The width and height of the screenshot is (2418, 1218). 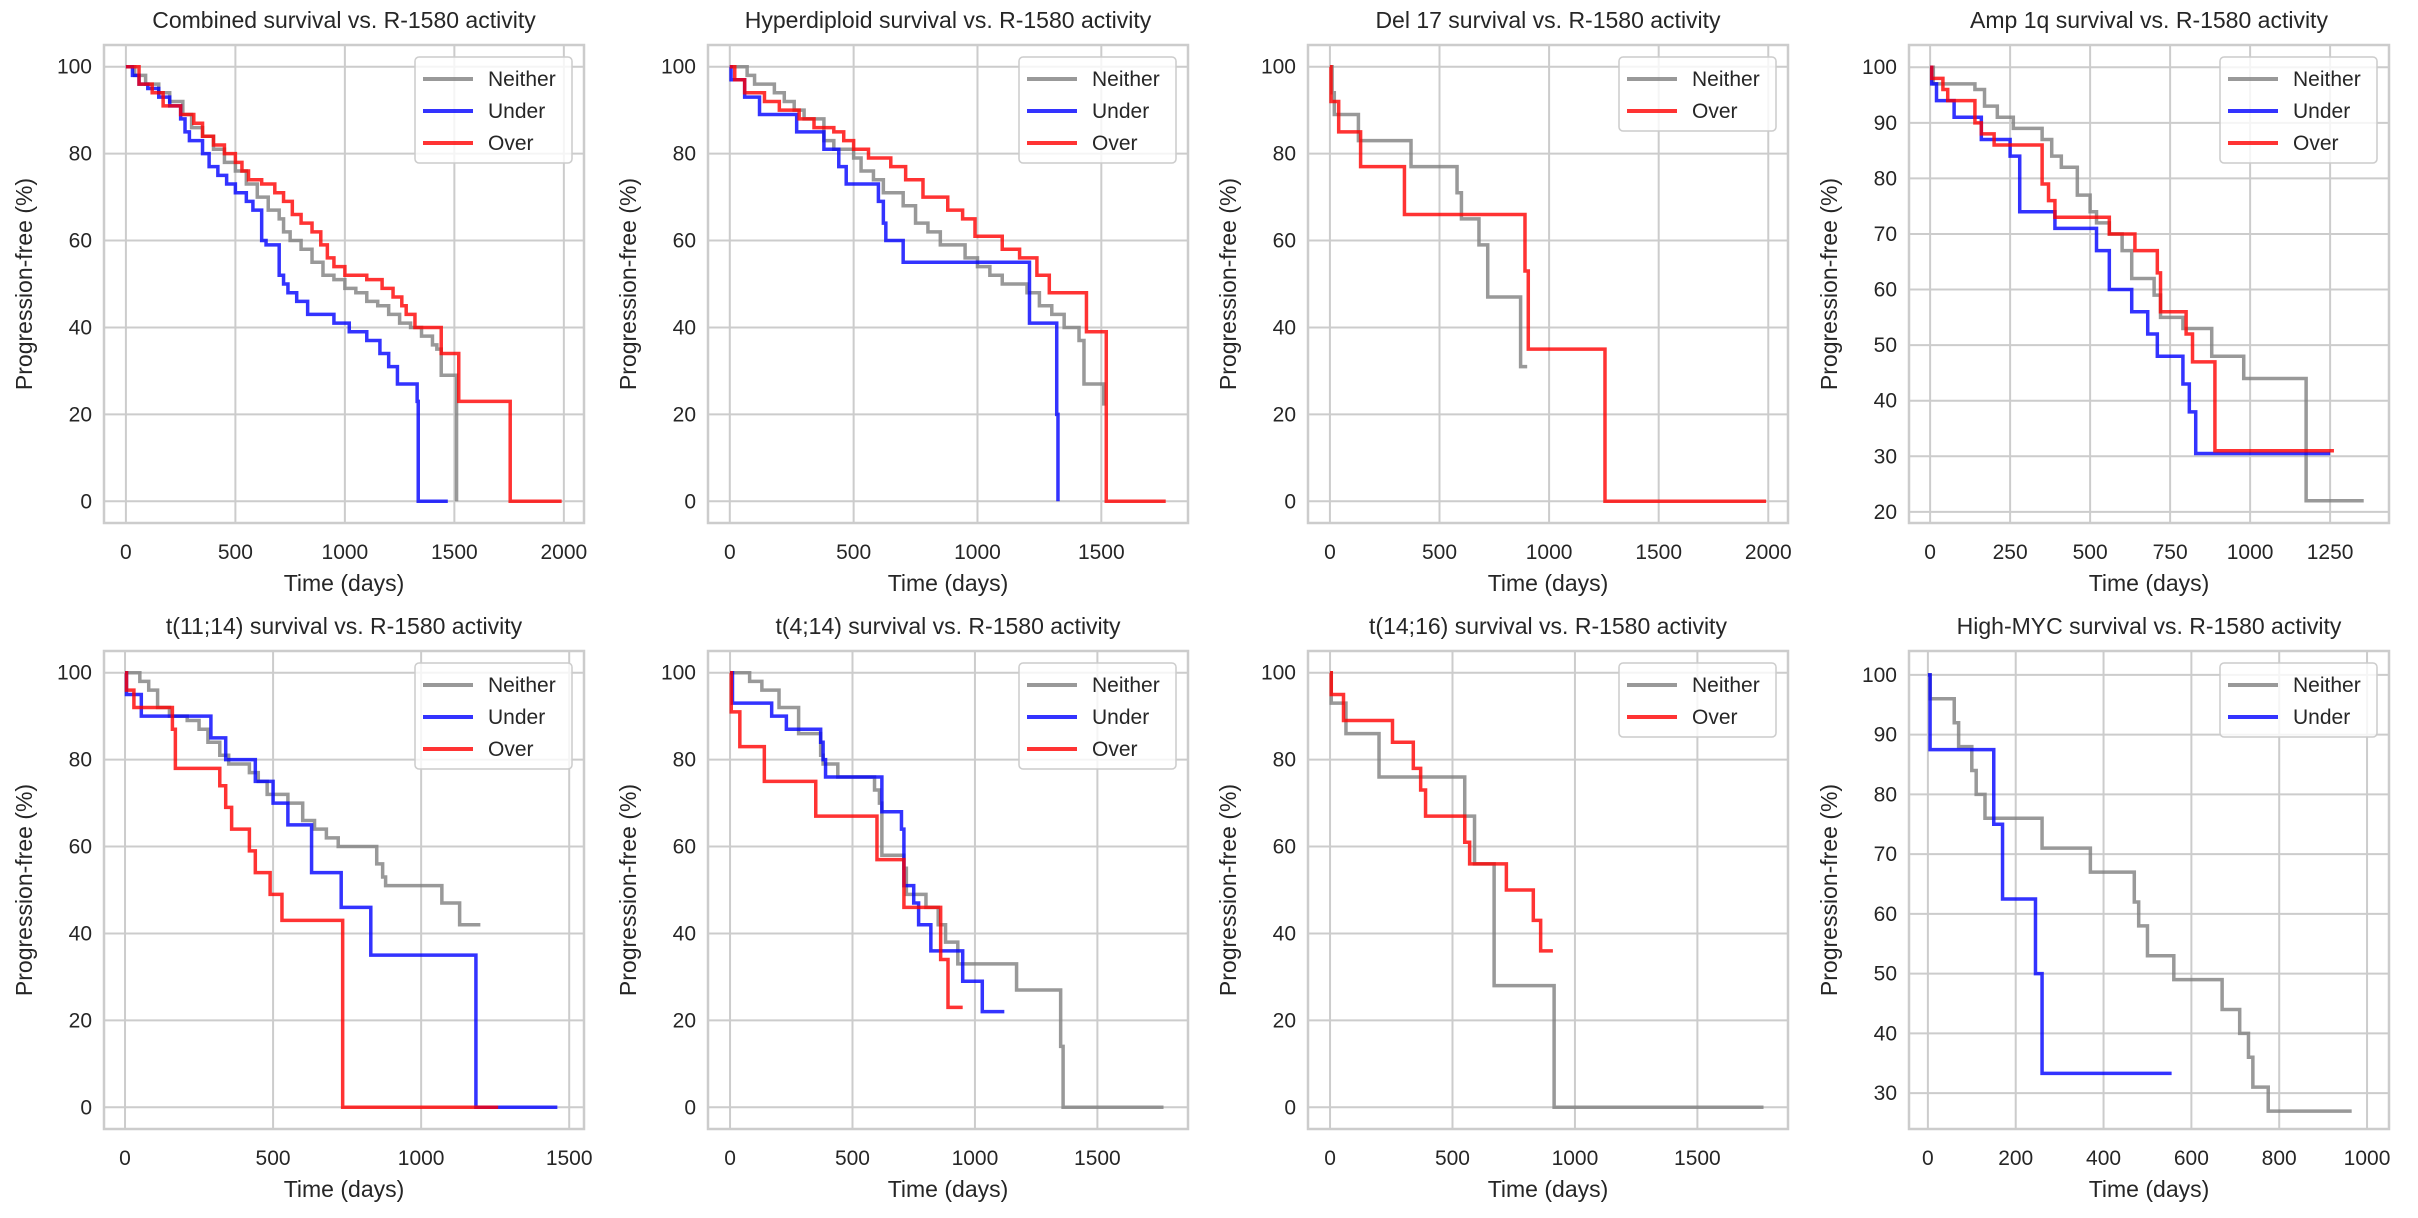 What do you see at coordinates (2170, 552) in the screenshot?
I see `x-tick-label: 750` at bounding box center [2170, 552].